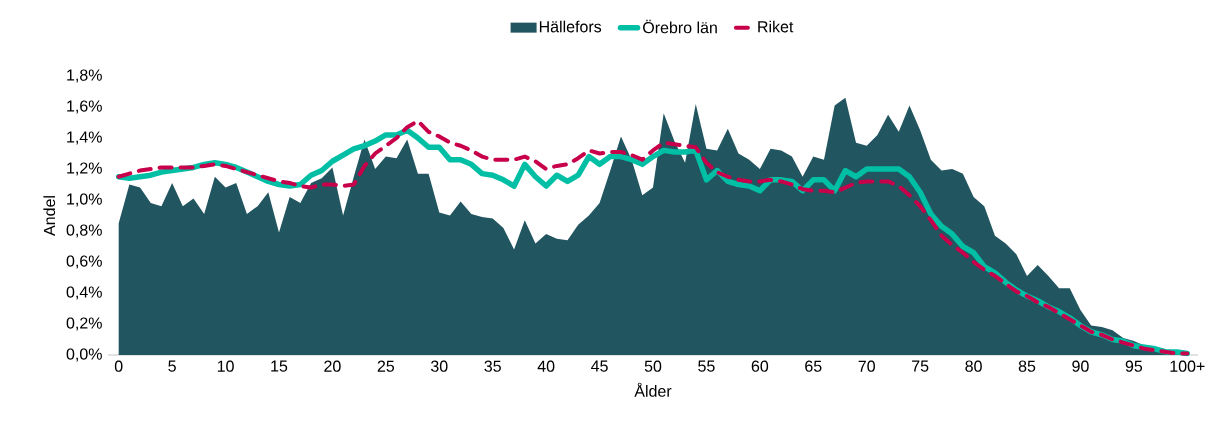 The image size is (1211, 432). Describe the element at coordinates (84, 107) in the screenshot. I see `y-tick-label: 1,6%` at that location.